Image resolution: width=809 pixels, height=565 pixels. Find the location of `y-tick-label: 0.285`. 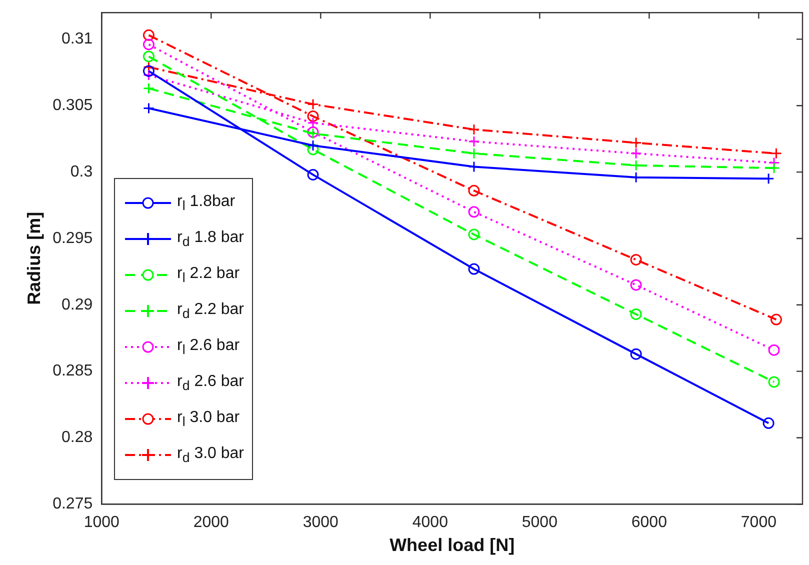

y-tick-label: 0.285 is located at coordinates (72, 371).